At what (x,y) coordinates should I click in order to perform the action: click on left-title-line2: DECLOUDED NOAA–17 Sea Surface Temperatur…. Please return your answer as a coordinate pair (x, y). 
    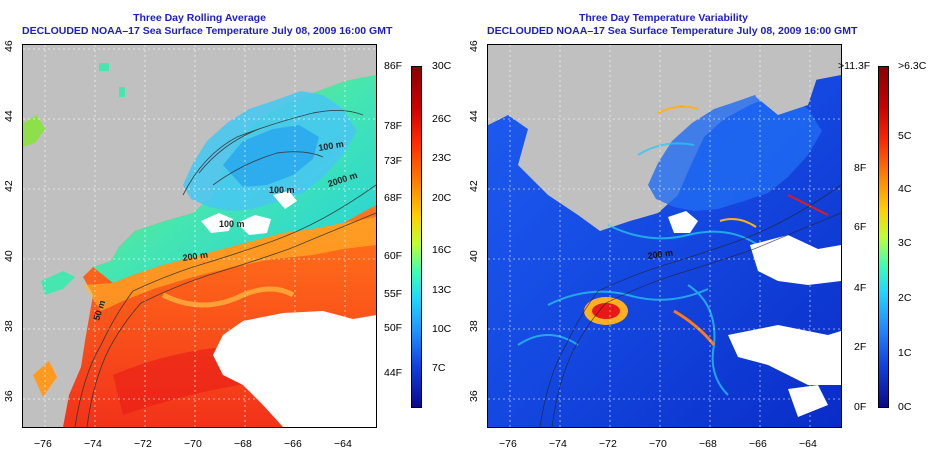
    Looking at the image, I should click on (207, 31).